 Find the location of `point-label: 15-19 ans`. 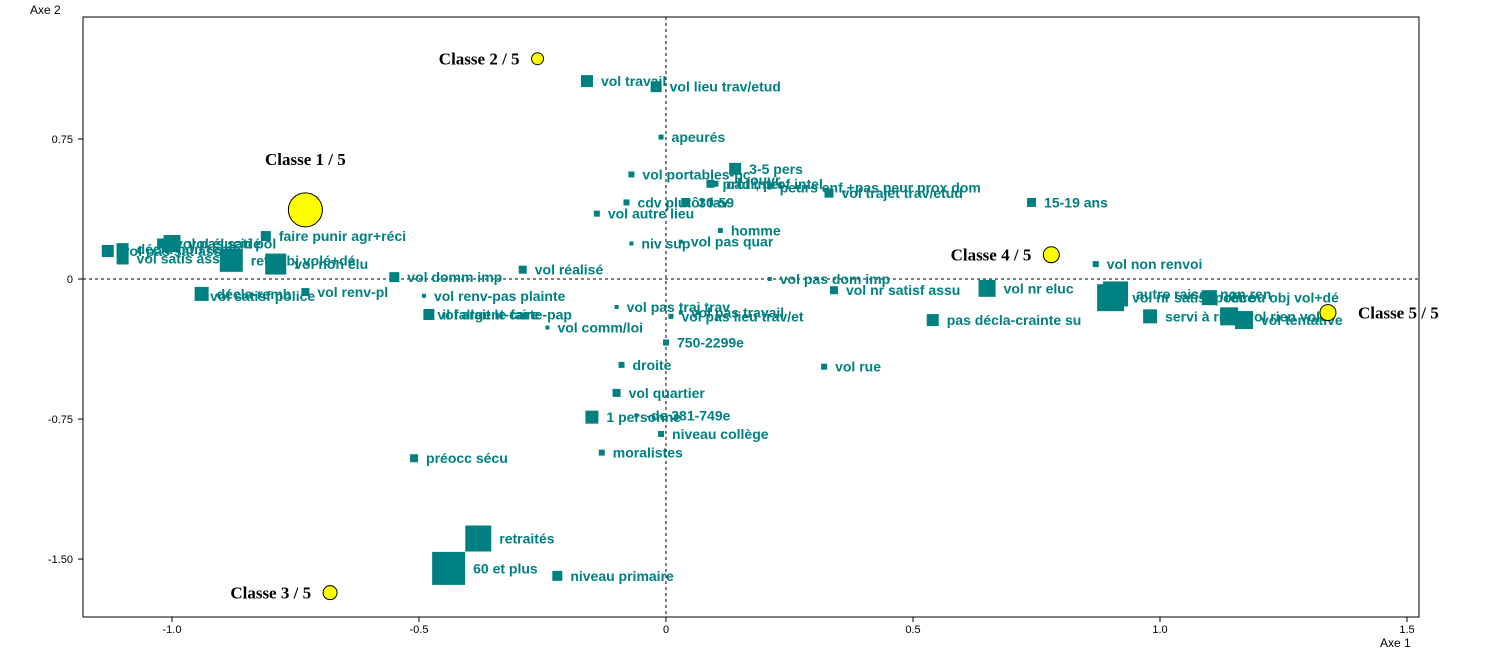

point-label: 15-19 ans is located at coordinates (1076, 202).